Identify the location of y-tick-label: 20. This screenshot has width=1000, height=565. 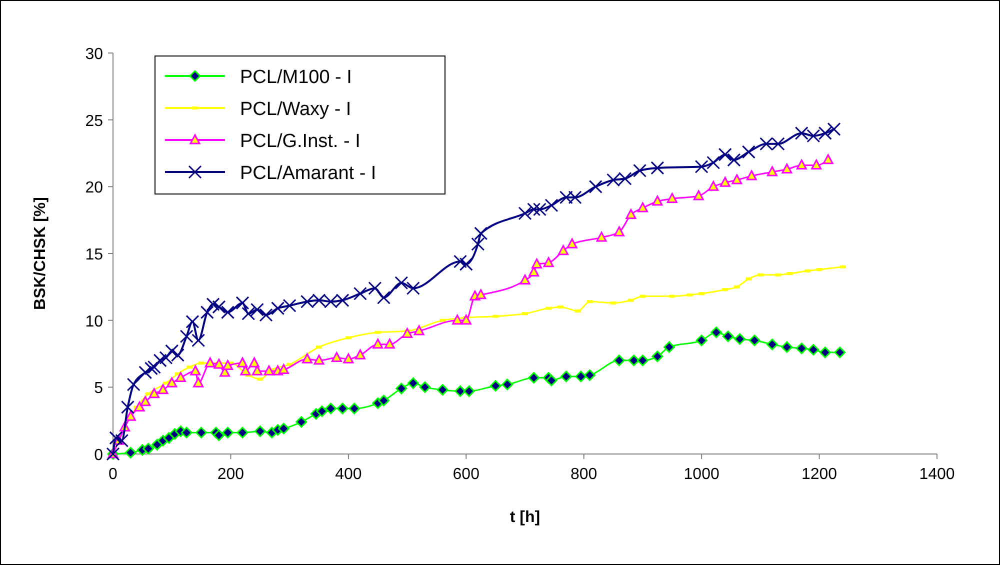
(94, 188).